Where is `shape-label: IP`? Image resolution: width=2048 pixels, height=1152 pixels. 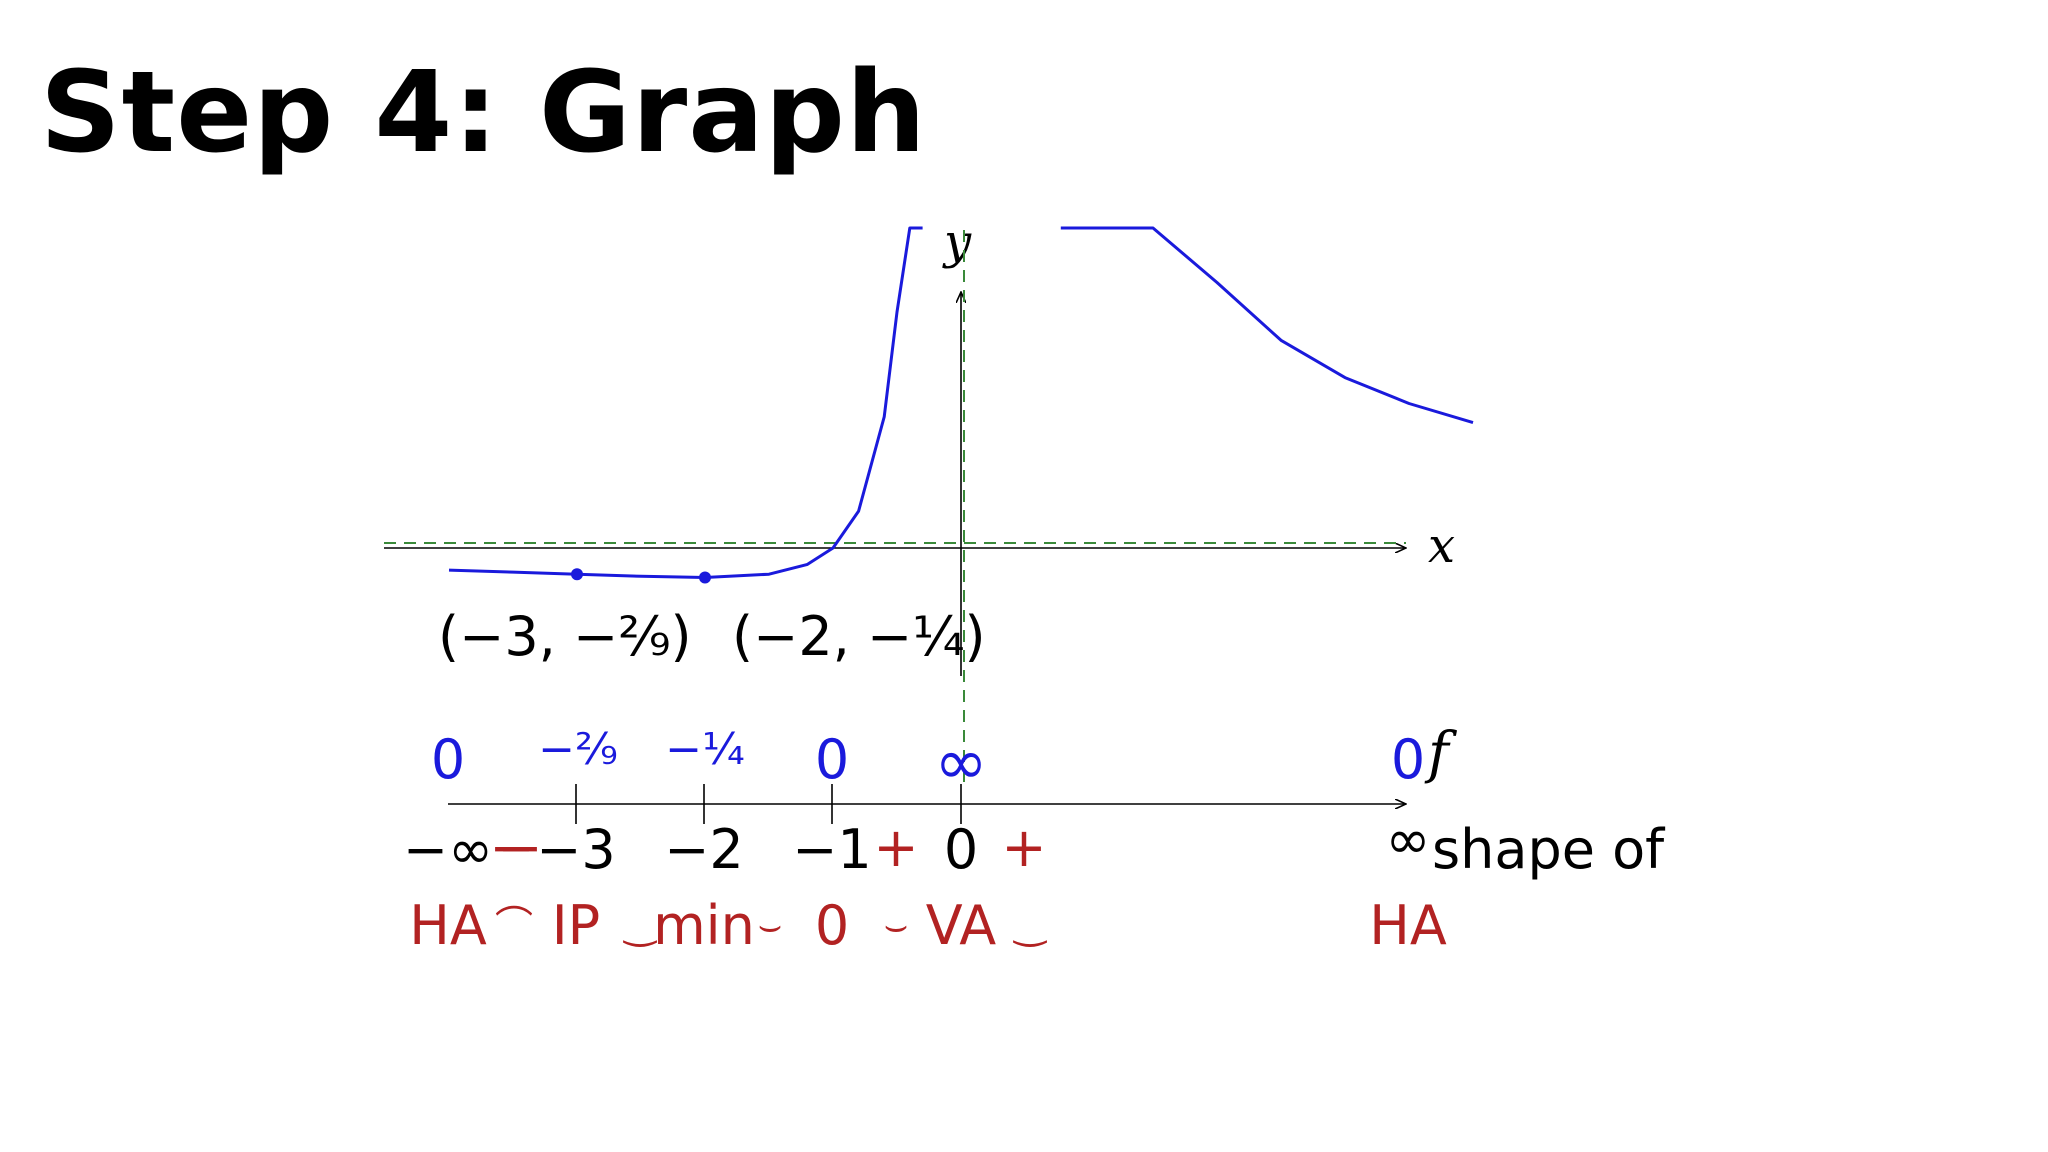
shape-label: IP is located at coordinates (576, 925).